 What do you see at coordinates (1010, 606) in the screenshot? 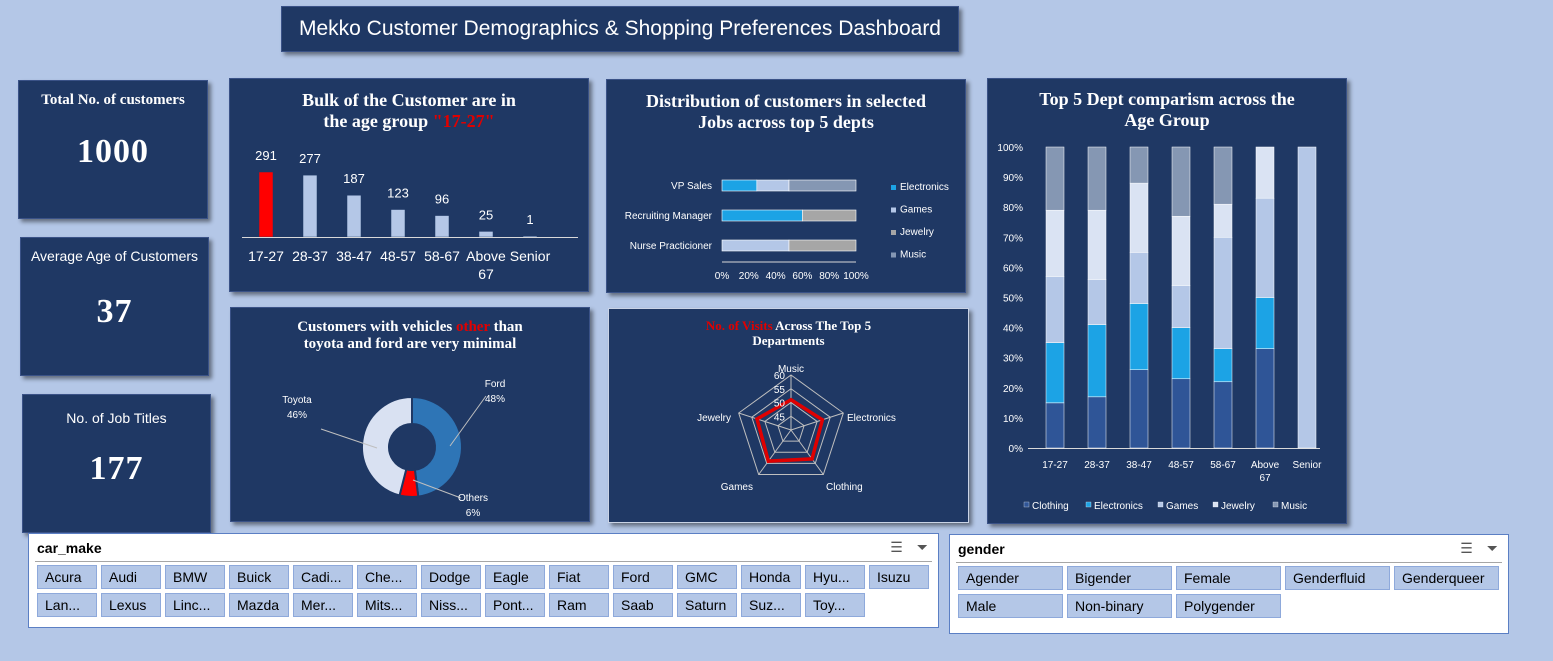
I see `slicer-item: Male` at bounding box center [1010, 606].